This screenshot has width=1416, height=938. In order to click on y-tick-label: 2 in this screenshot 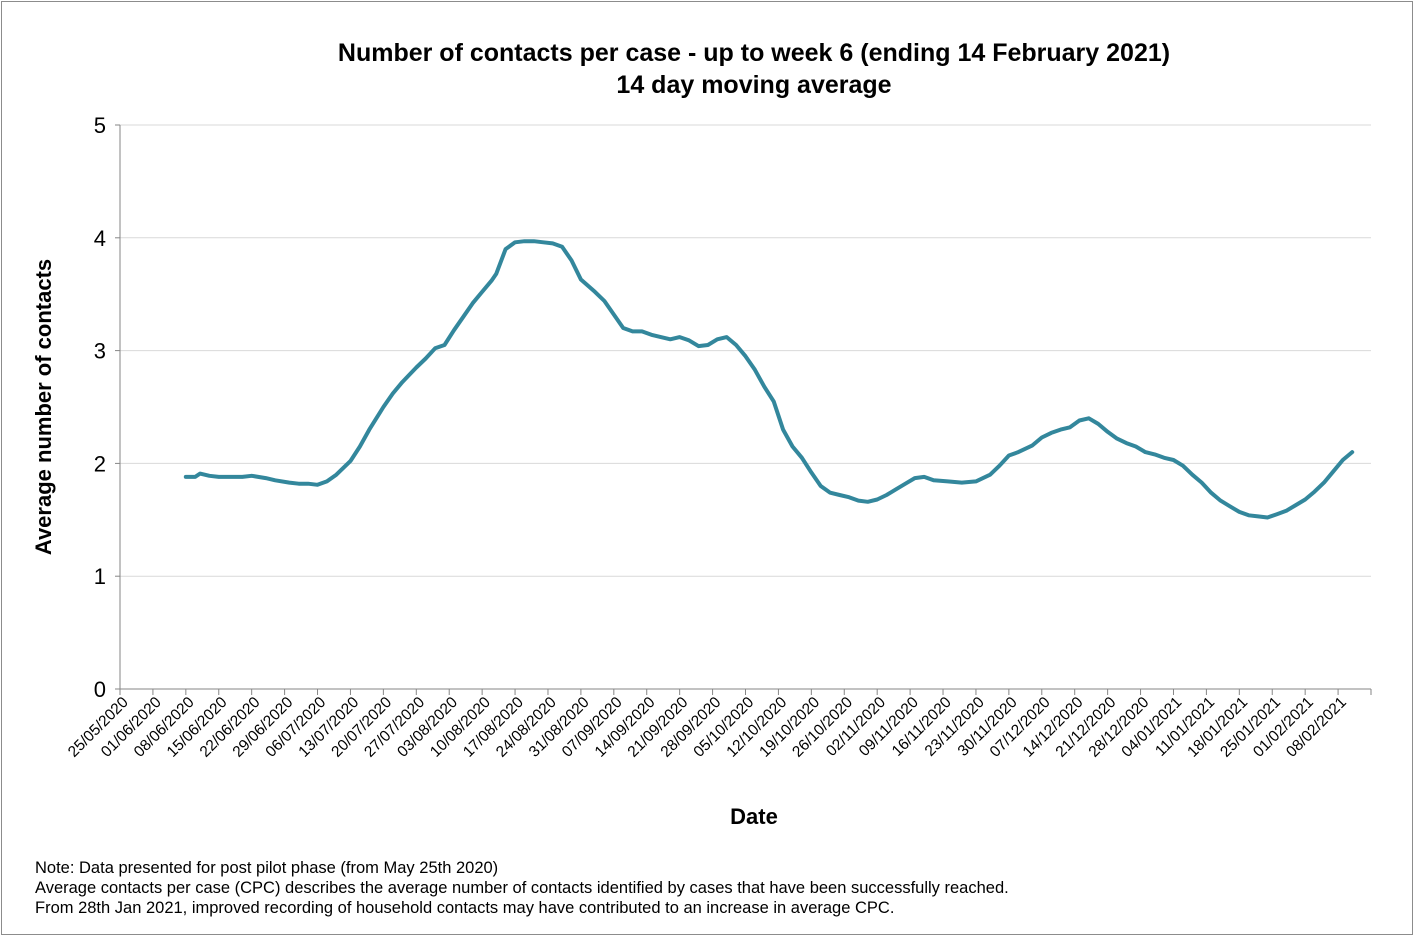, I will do `click(100, 463)`.